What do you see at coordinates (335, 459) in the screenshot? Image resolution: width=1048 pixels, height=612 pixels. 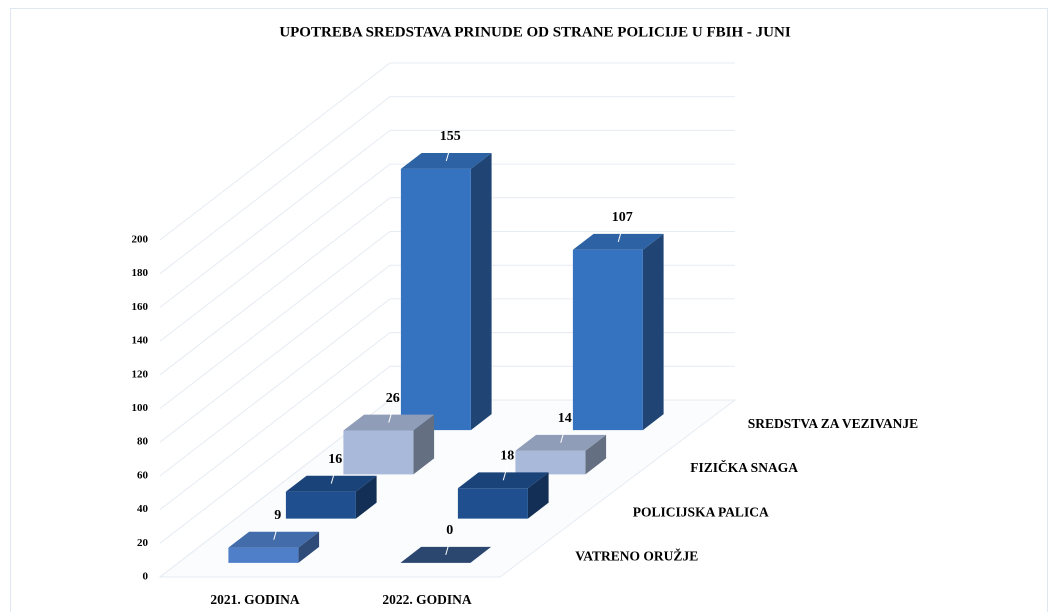 I see `data-label: 16` at bounding box center [335, 459].